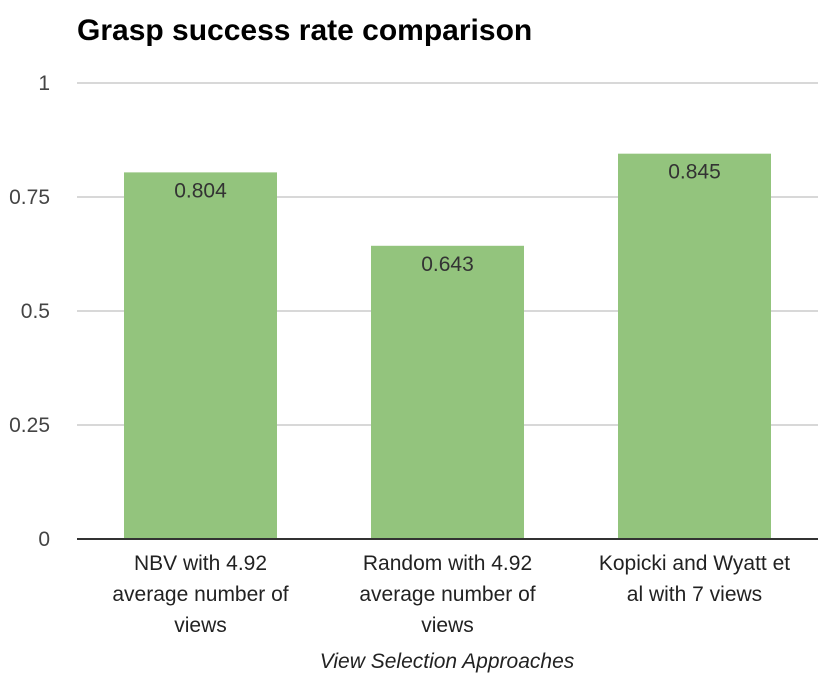 Image resolution: width=830 pixels, height=682 pixels. I want to click on x-category-label-line: al with 7 views, so click(694, 594).